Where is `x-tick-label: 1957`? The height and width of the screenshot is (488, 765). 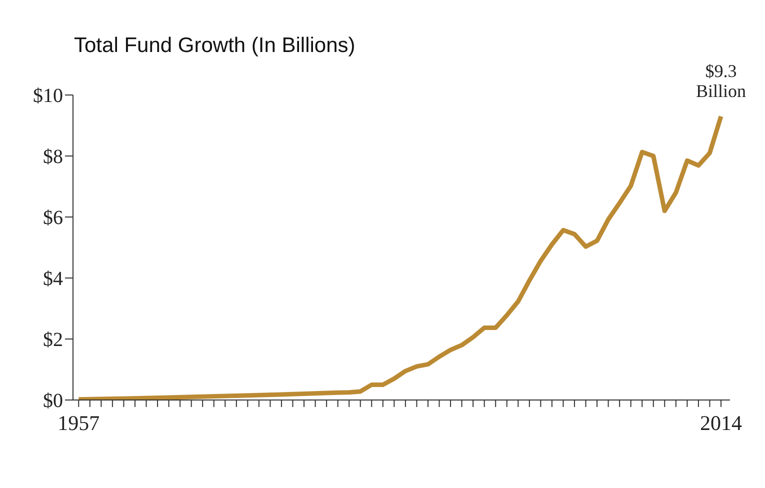
x-tick-label: 1957 is located at coordinates (79, 422).